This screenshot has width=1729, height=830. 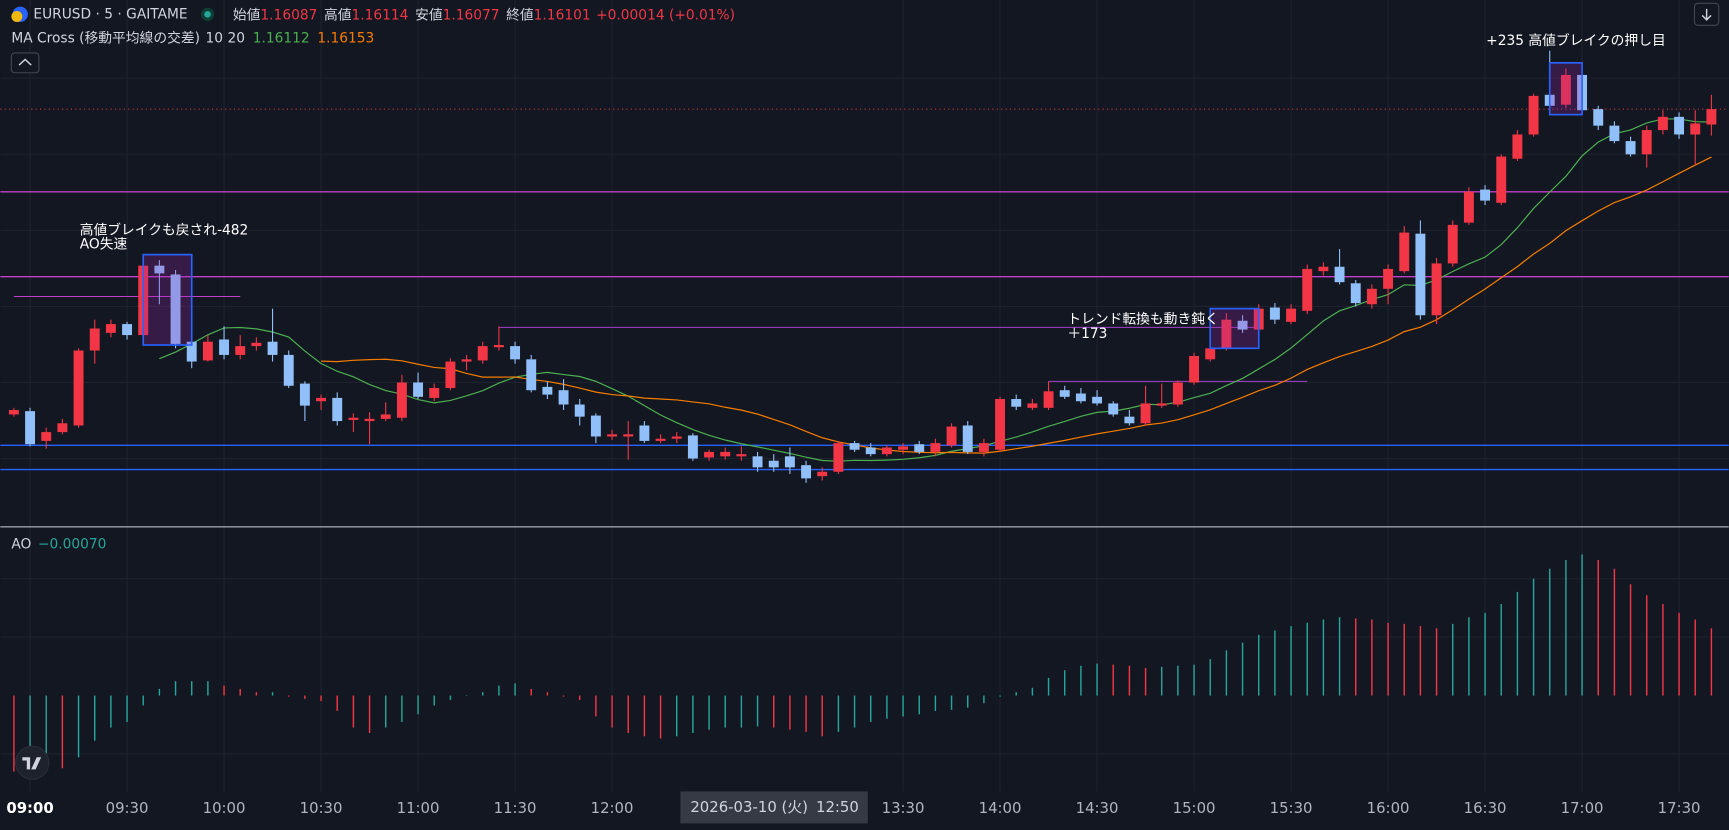 What do you see at coordinates (1706, 14) in the screenshot?
I see `scroll-icon` at bounding box center [1706, 14].